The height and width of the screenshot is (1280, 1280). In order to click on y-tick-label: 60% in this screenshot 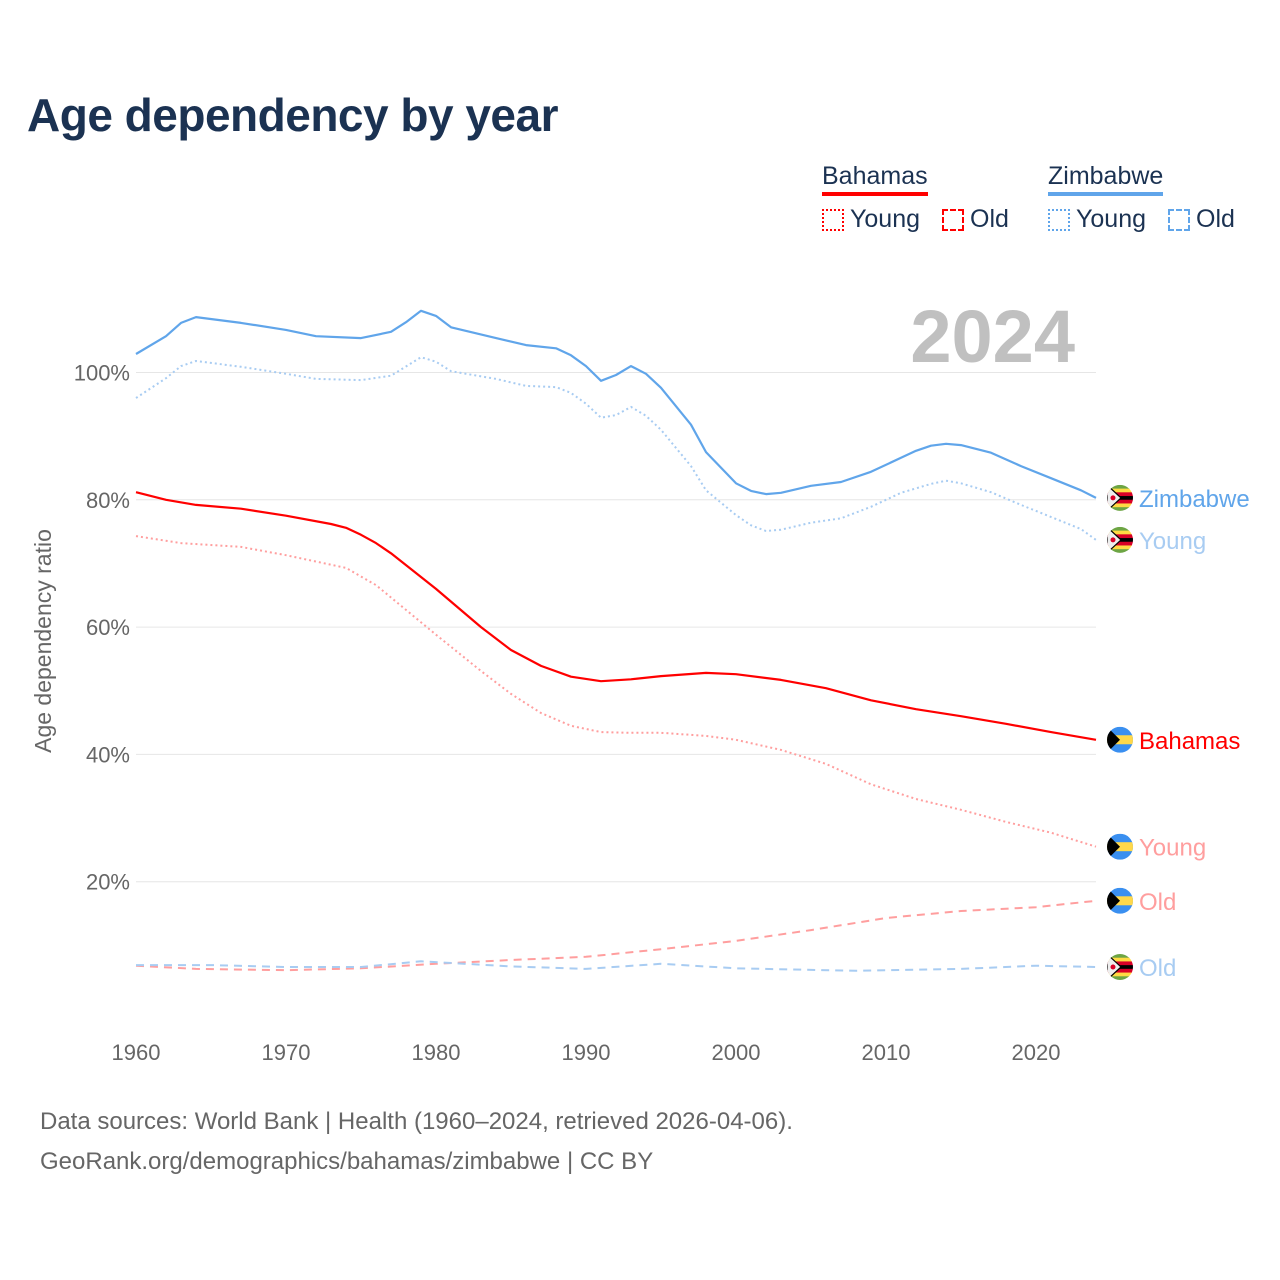, I will do `click(108, 627)`.